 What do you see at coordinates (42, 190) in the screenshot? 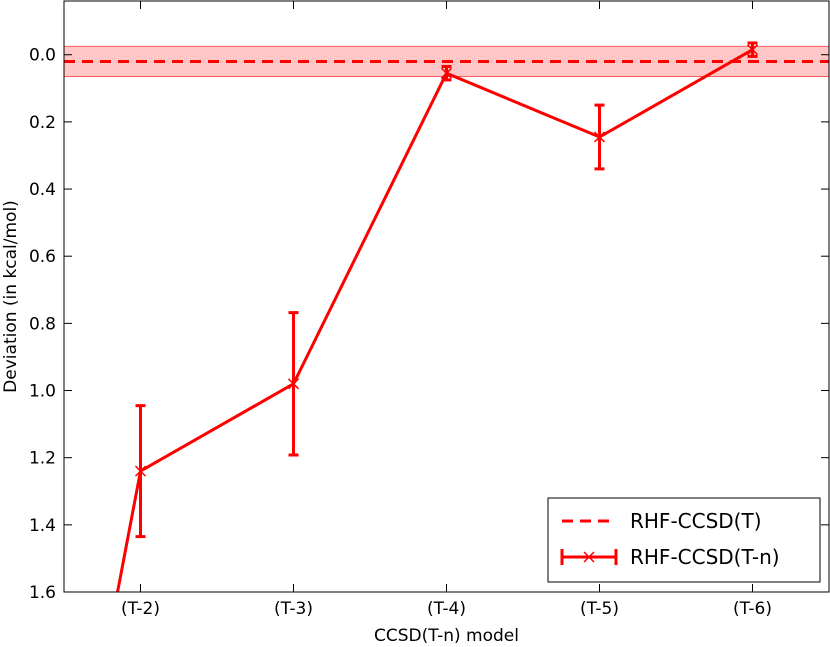
I see `y-tick-label: 0.4` at bounding box center [42, 190].